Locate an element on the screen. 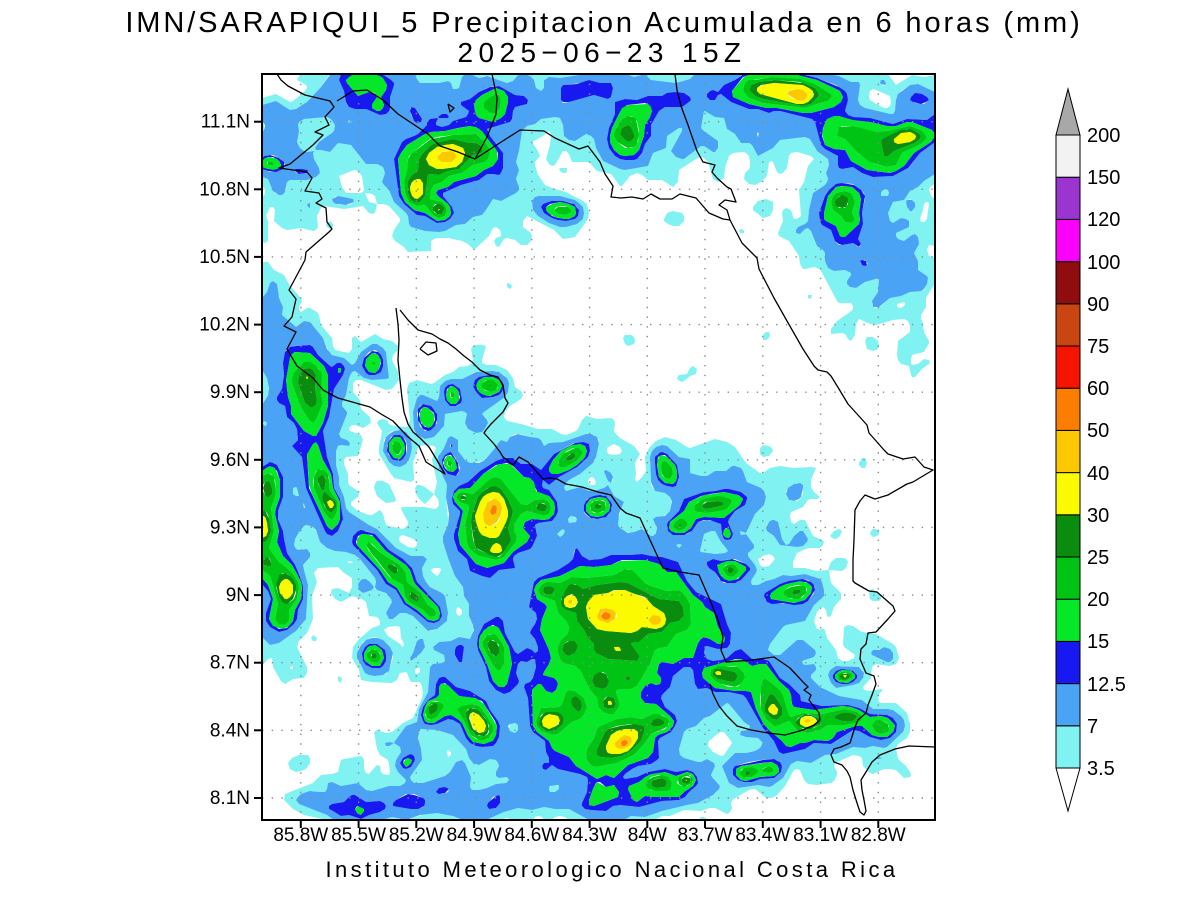 The image size is (1200, 900). svg-text: 83.7W is located at coordinates (705, 835).